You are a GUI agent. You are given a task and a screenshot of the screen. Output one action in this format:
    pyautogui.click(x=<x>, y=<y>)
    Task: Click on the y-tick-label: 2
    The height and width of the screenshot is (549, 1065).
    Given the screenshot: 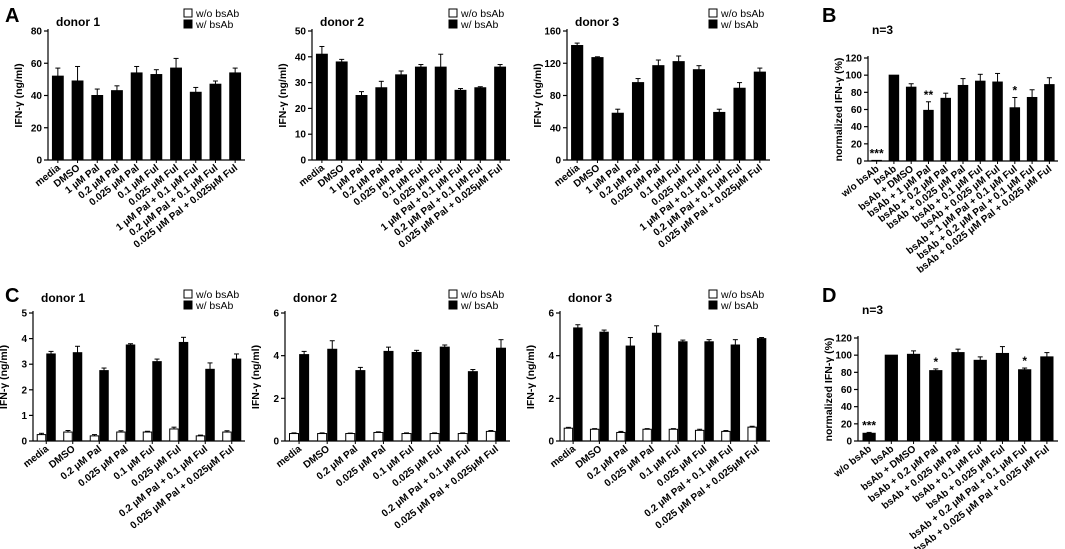 What is the action you would take?
    pyautogui.click(x=551, y=399)
    